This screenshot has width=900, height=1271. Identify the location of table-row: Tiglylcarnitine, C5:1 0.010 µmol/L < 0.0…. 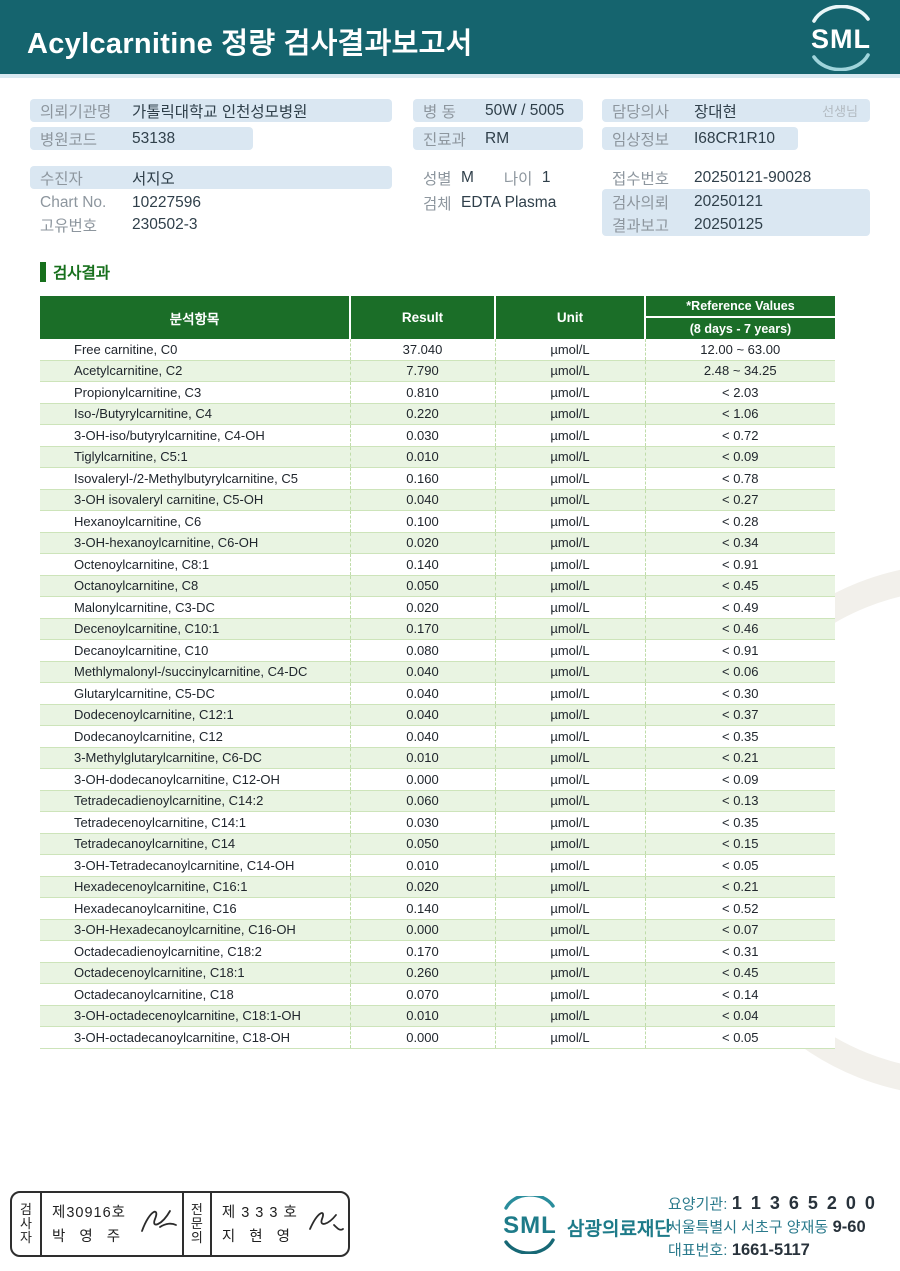
(437, 457).